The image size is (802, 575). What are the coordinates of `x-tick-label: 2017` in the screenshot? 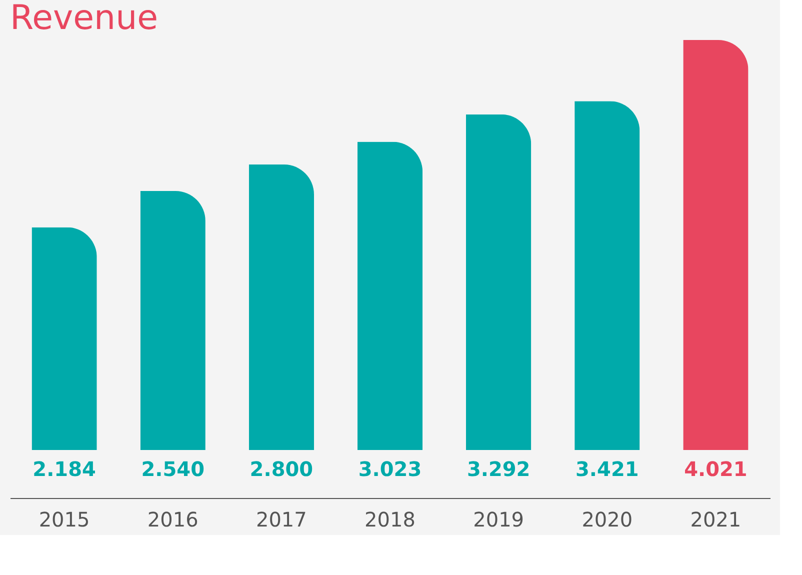 It's located at (281, 520).